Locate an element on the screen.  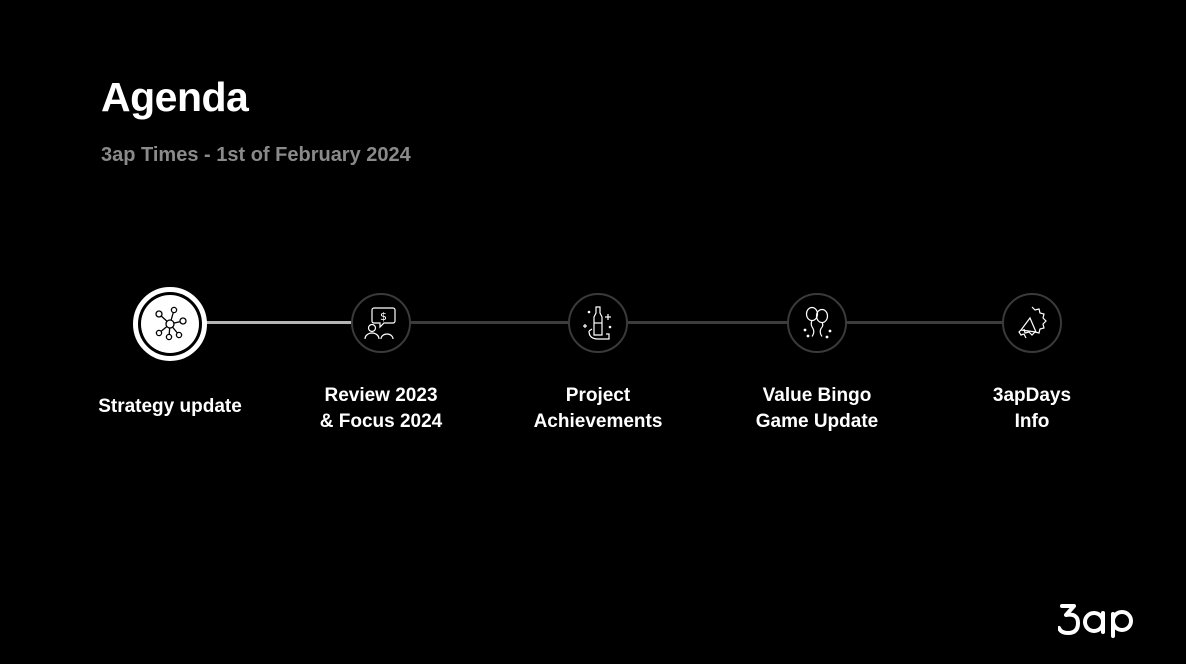
agenda-step-label: Review 2023 & Focus 2024 is located at coordinates (381, 408).